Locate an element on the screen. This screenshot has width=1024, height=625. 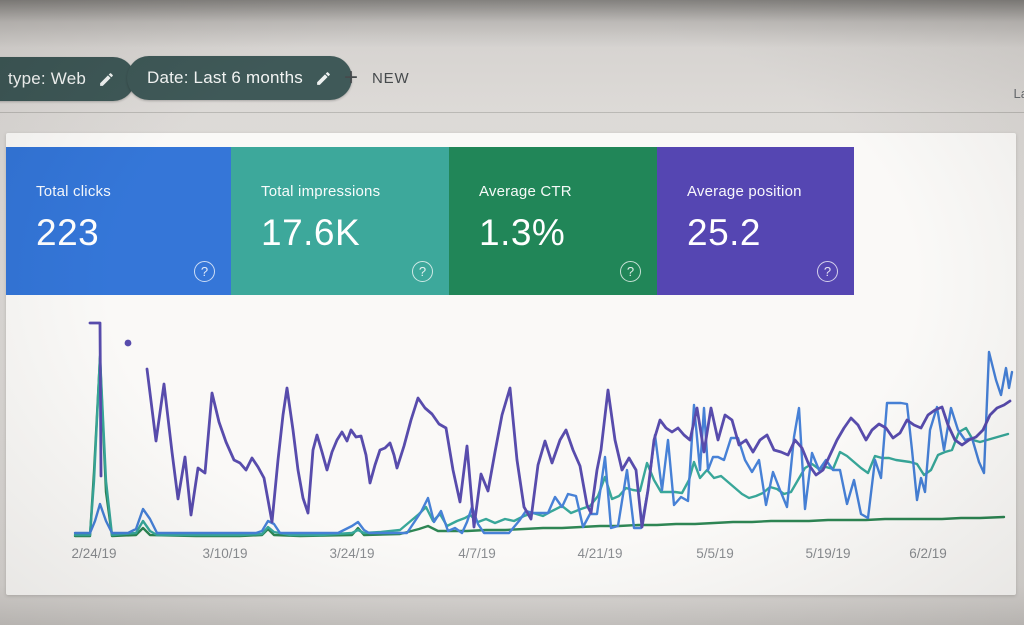
new-filter-label: NEW is located at coordinates (391, 78).